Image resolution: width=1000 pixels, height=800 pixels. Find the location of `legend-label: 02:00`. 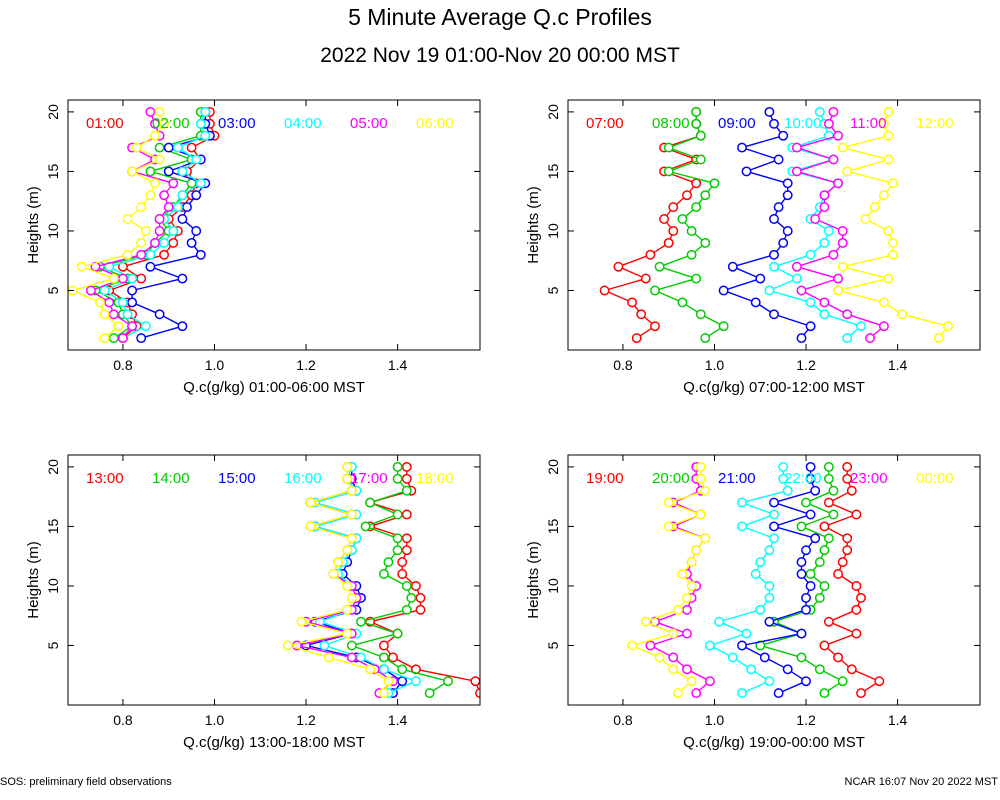

legend-label: 02:00 is located at coordinates (171, 123).